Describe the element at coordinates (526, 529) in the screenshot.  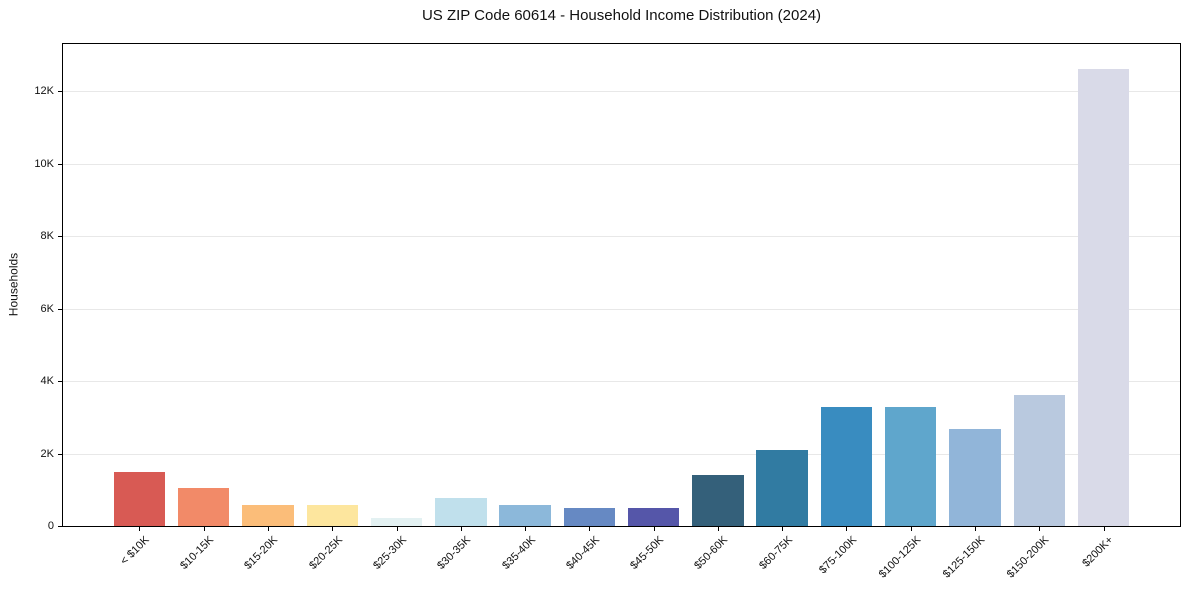
I see `x-tick-mark-$35-40K` at that location.